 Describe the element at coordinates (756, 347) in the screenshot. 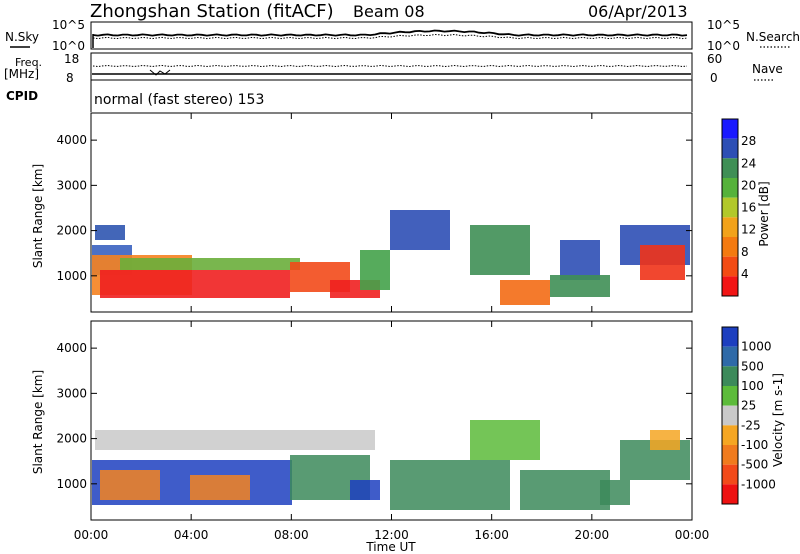

I see `colorbar-tick-label: 1000` at that location.